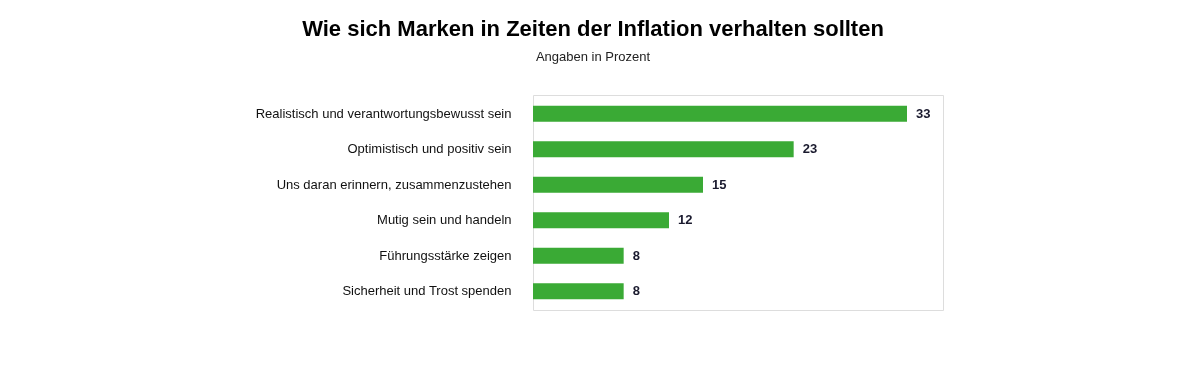 Image resolution: width=1200 pixels, height=379 pixels. Describe the element at coordinates (429, 149) in the screenshot. I see `y-tick-label: Optimistisch und positiv sein` at that location.